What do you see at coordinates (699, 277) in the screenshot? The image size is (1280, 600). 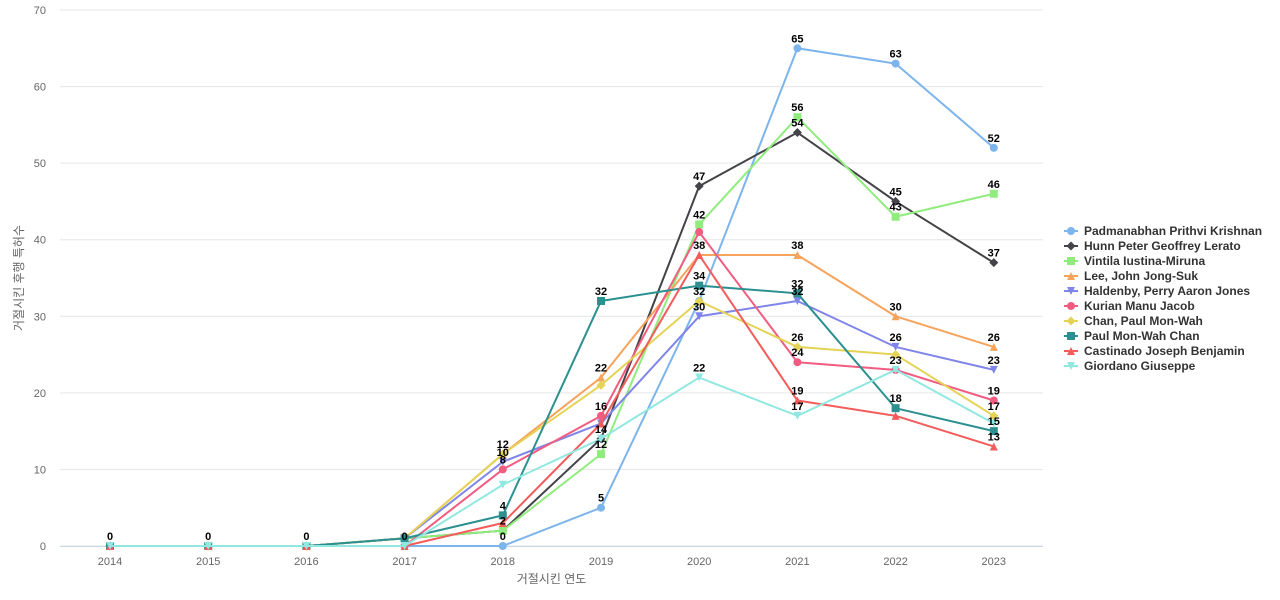 I see `data-label: 34` at bounding box center [699, 277].